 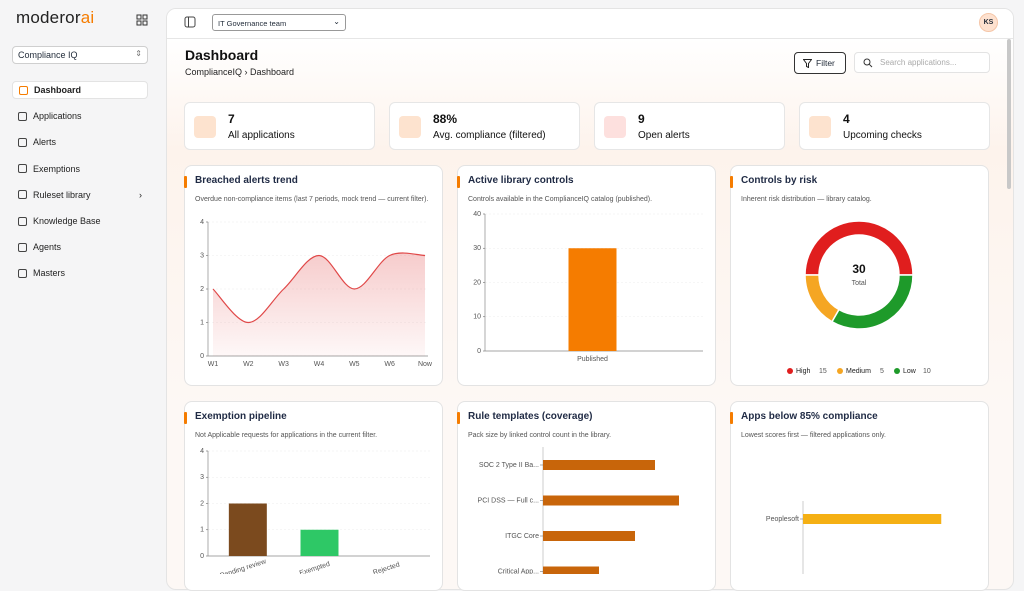 I want to click on logo: moderorai, so click(x=55, y=18).